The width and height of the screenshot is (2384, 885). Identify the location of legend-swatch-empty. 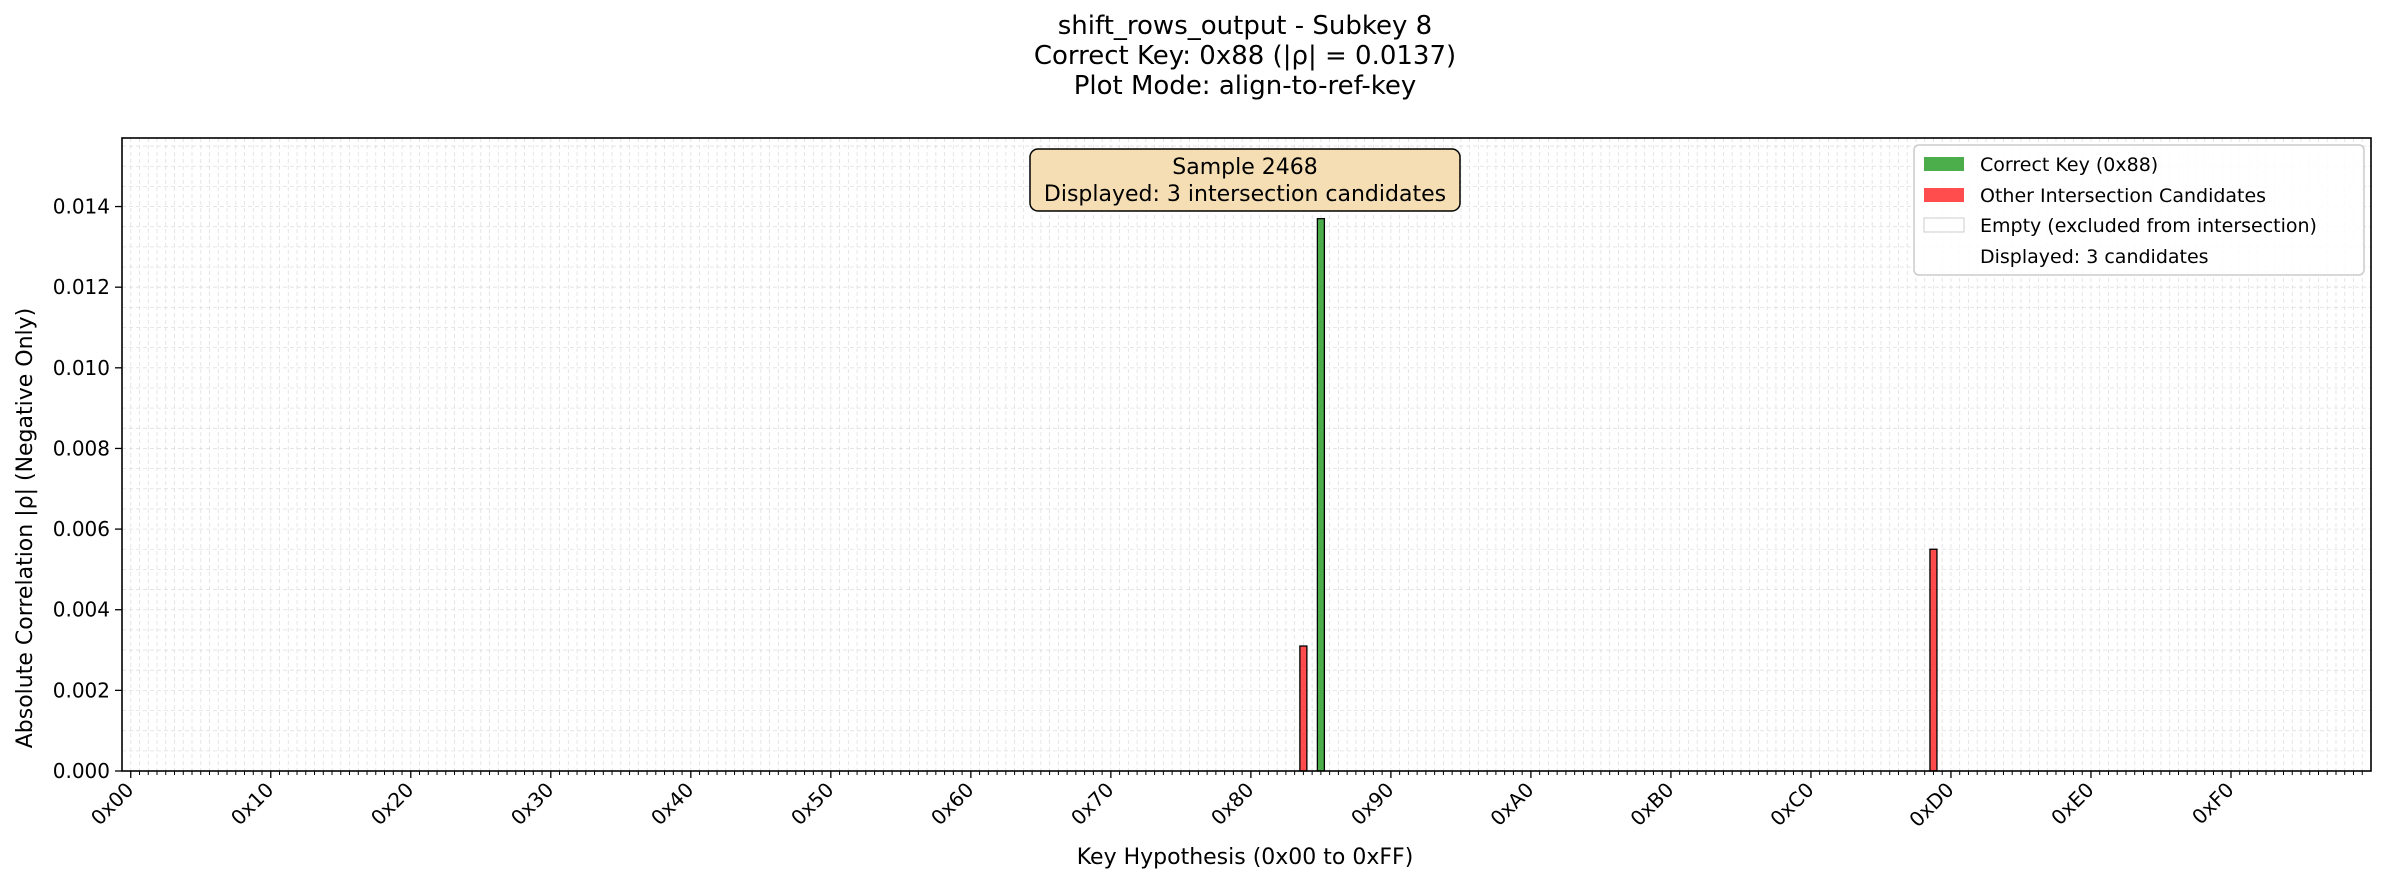
(1944, 225).